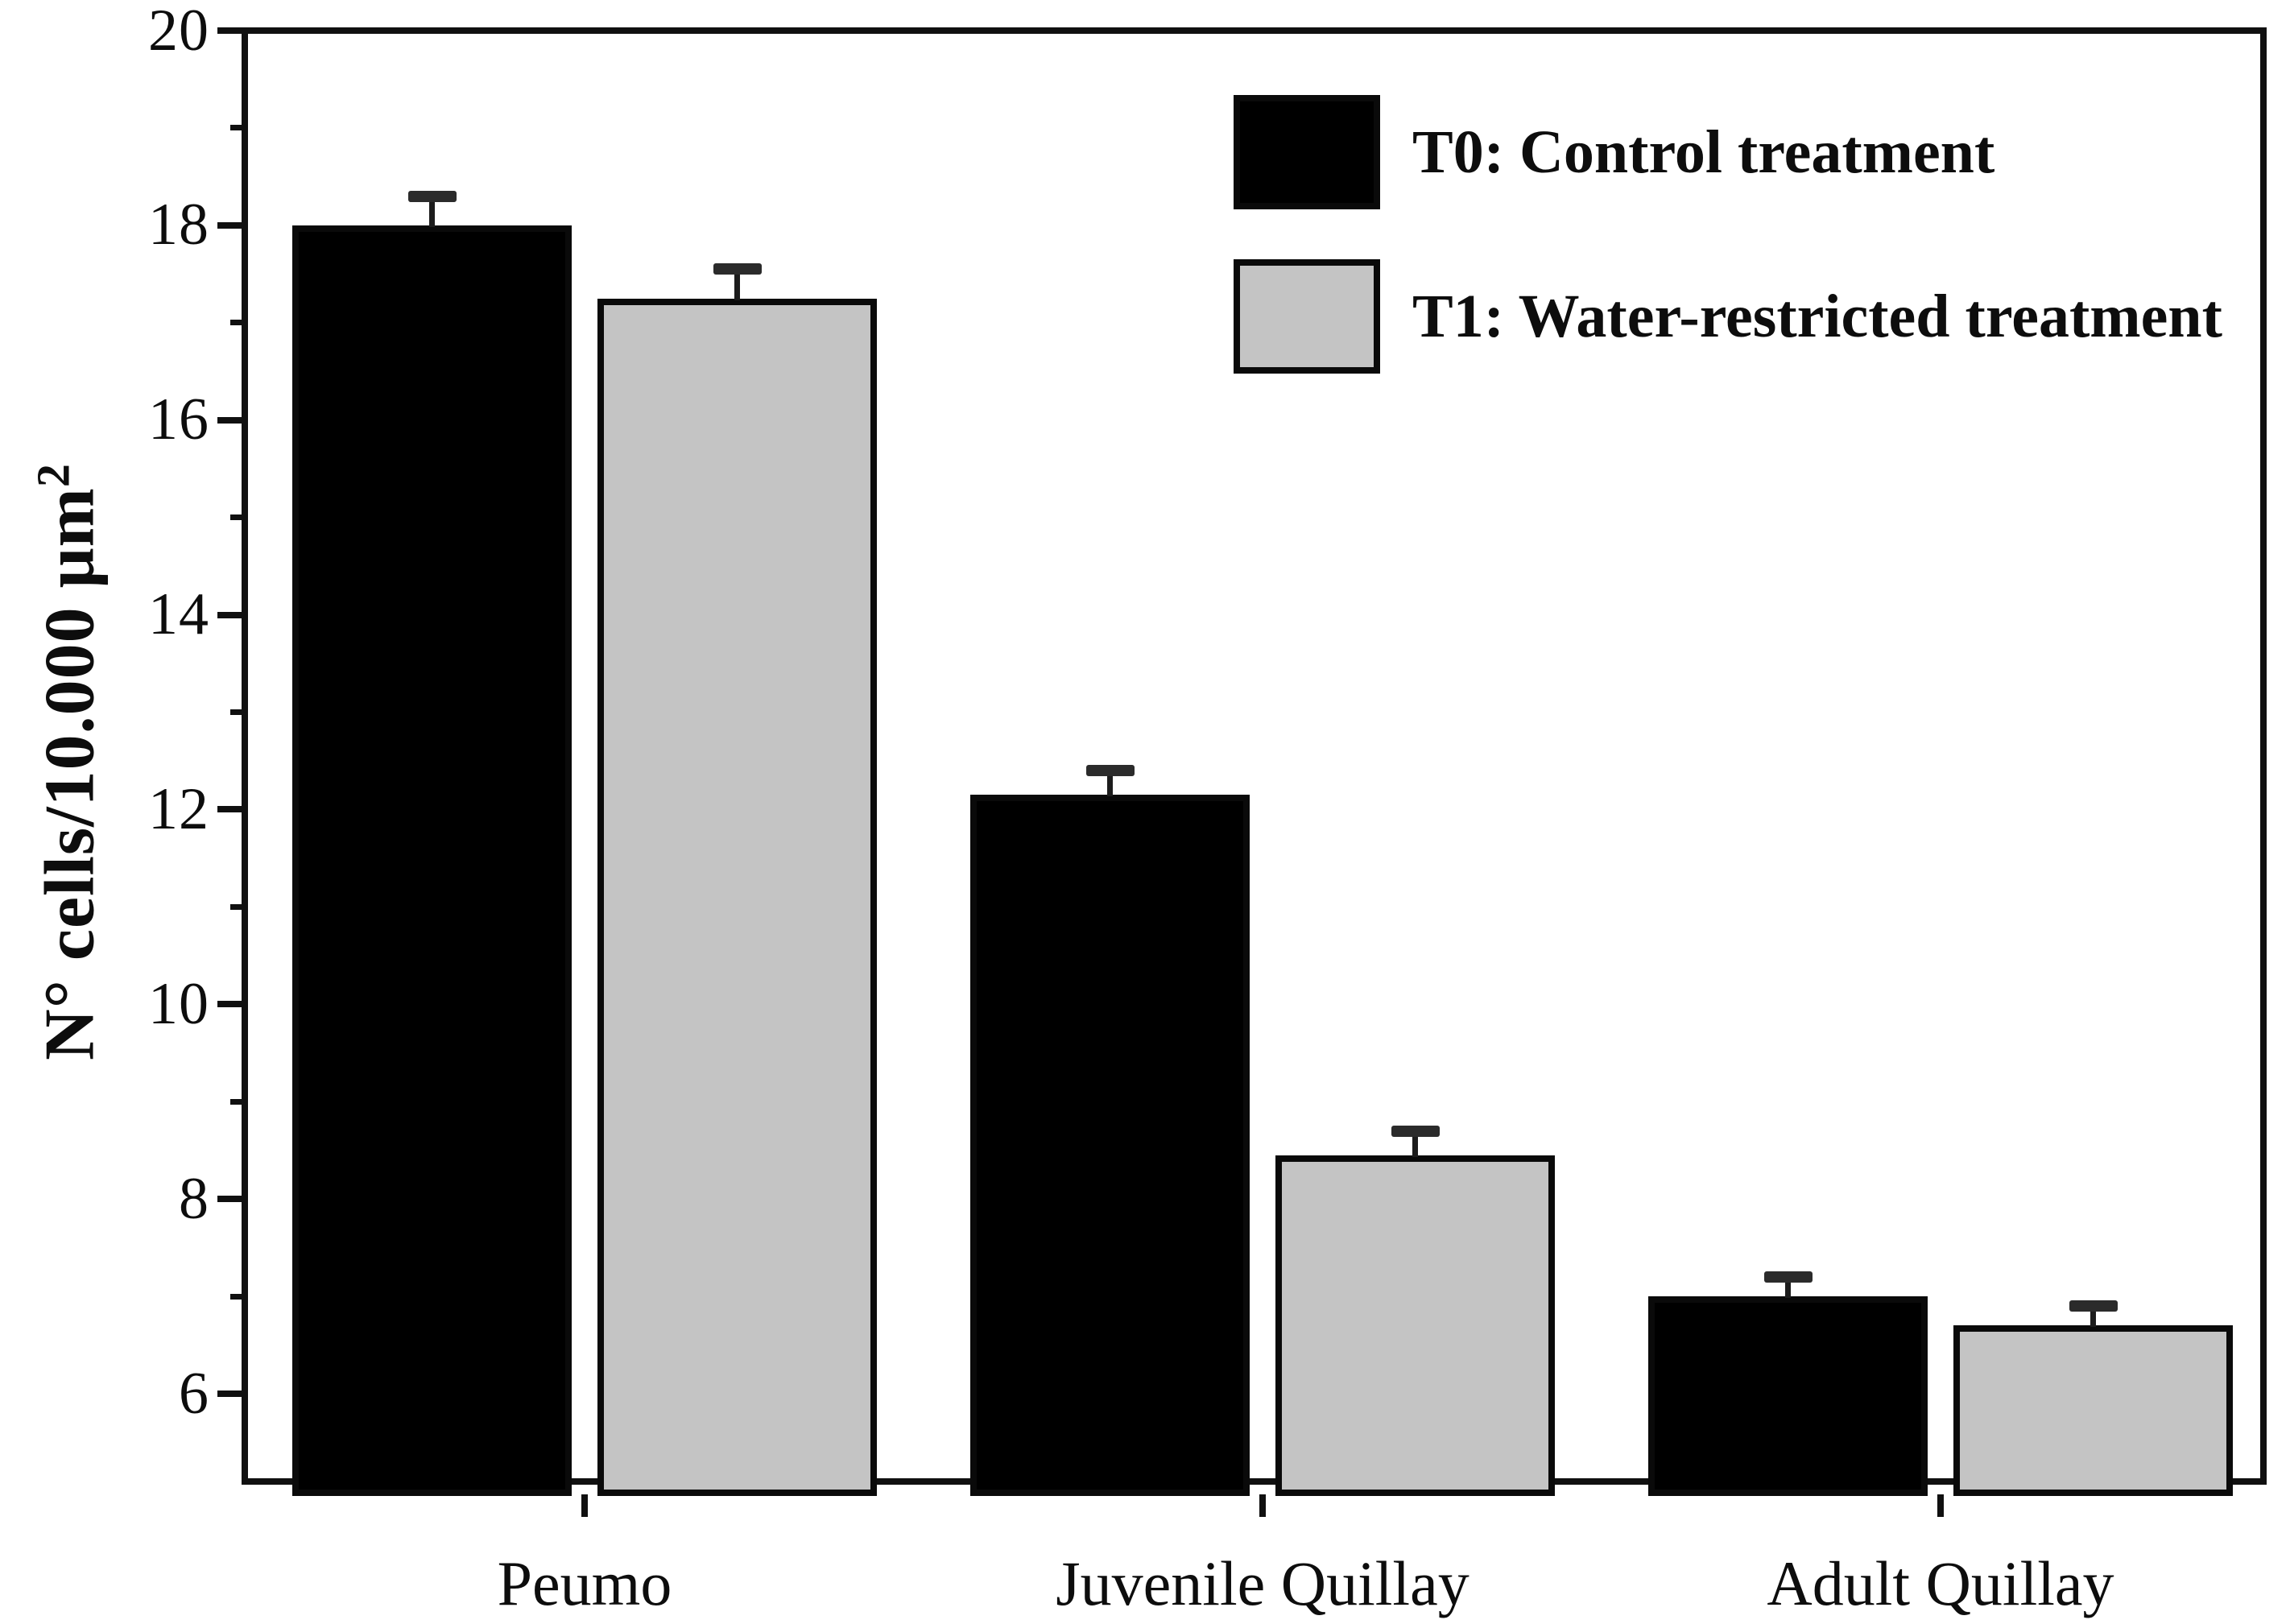 This screenshot has height=1624, width=2290. I want to click on legend-row-t1: T1: Water-restricted treatment, so click(1728, 316).